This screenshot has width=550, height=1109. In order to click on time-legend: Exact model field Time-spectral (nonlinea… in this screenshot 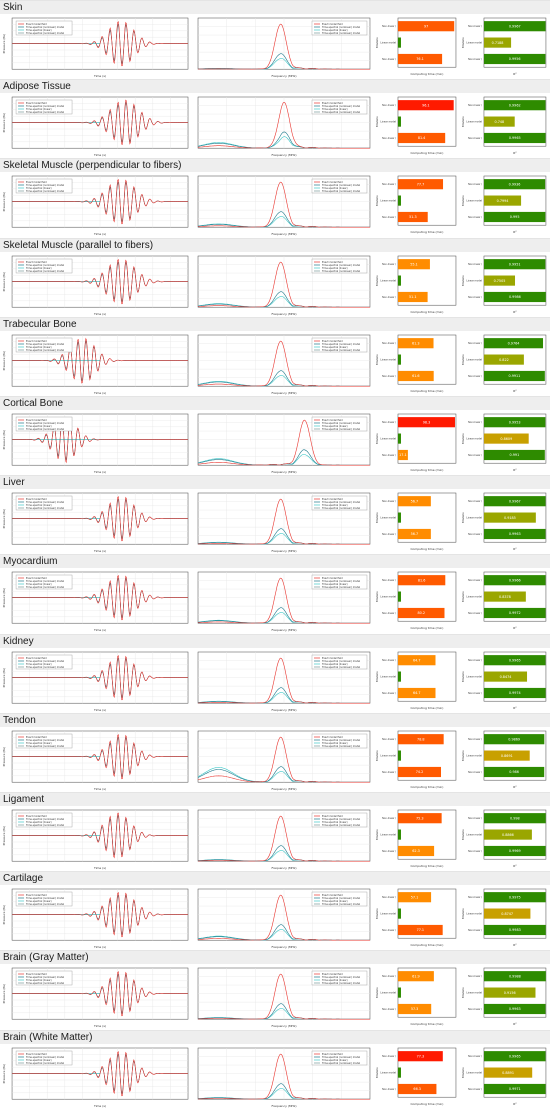, I will do `click(44, 503)`.